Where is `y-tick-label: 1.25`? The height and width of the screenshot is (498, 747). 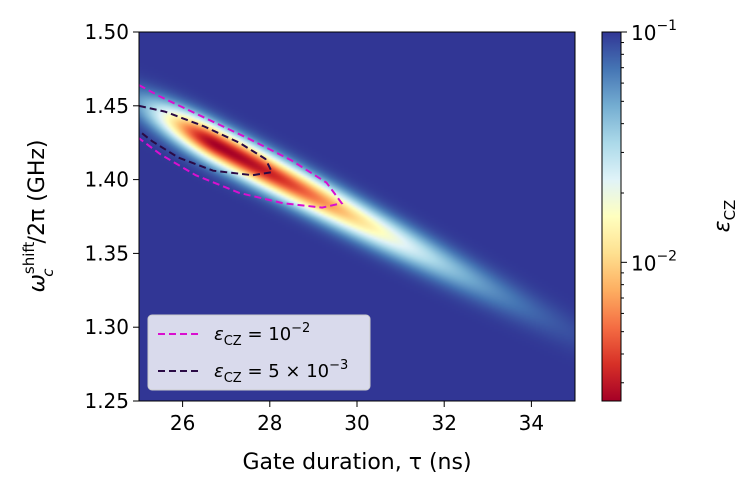 y-tick-label: 1.25 is located at coordinates (106, 401).